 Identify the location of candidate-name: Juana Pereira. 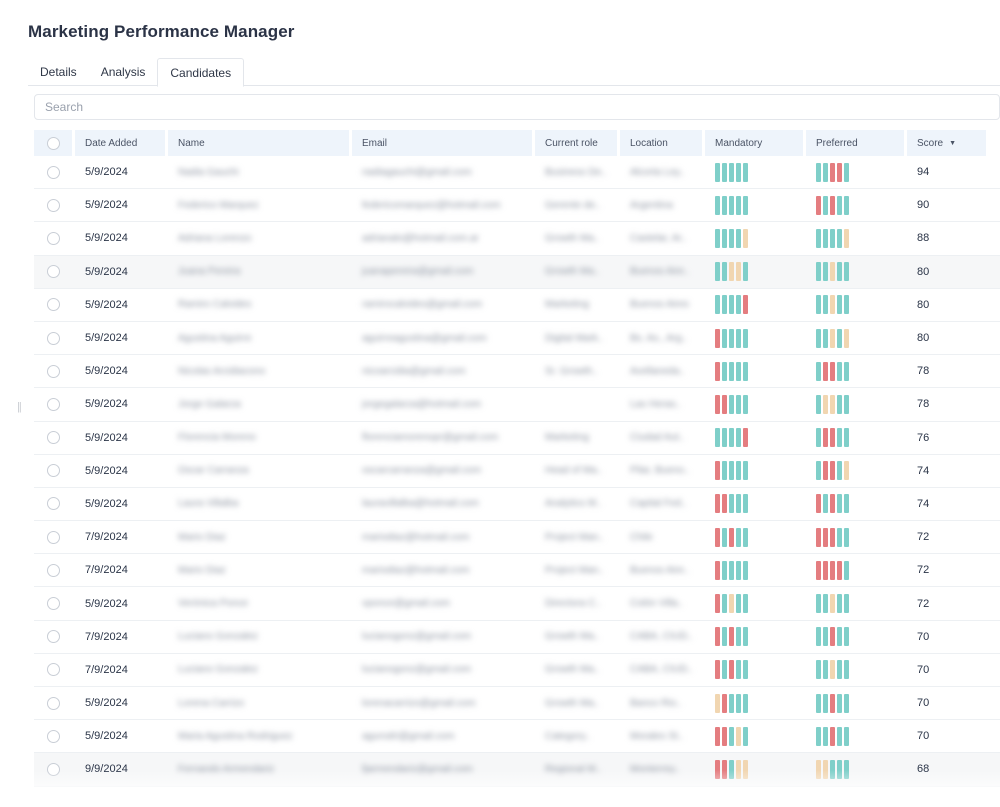
(209, 272).